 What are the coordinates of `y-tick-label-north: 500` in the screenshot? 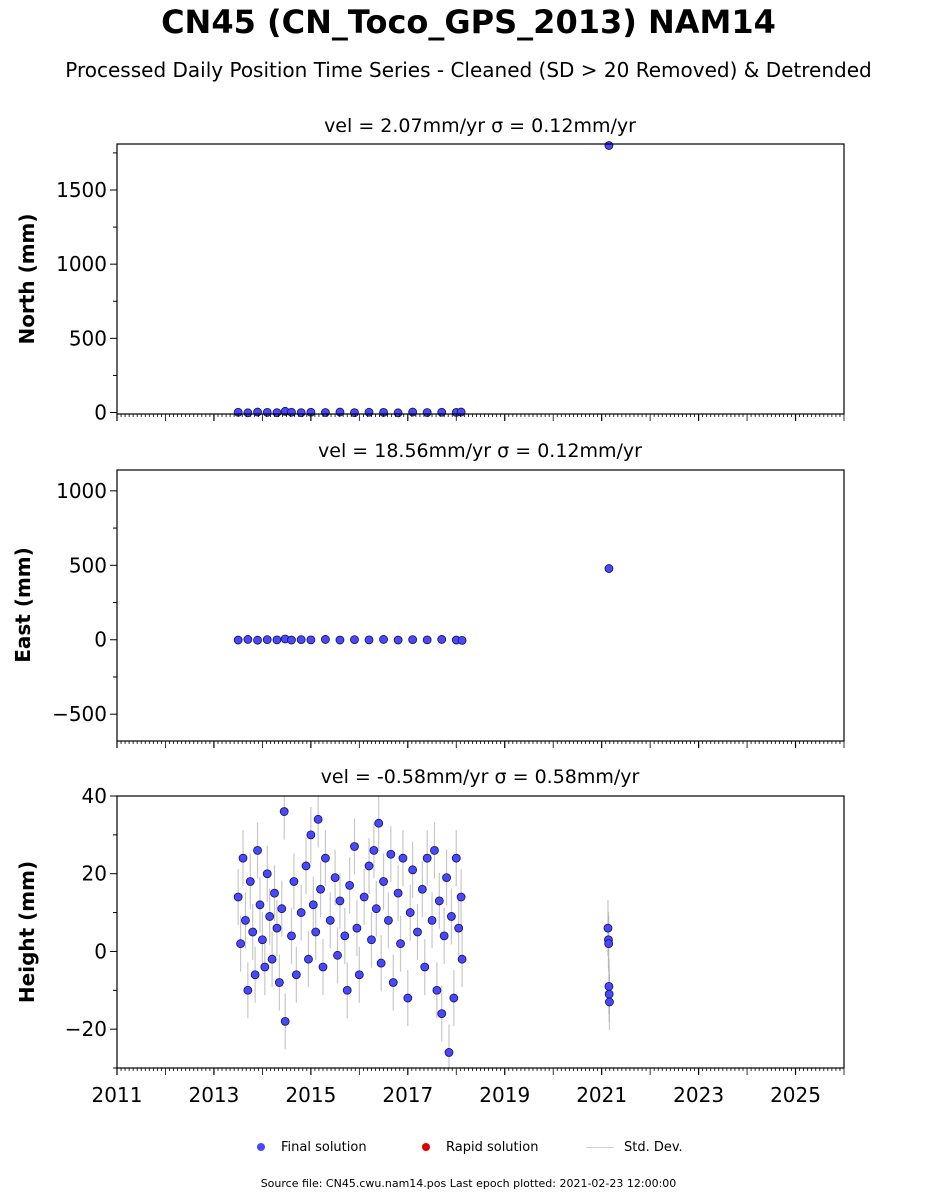 It's located at (88, 338).